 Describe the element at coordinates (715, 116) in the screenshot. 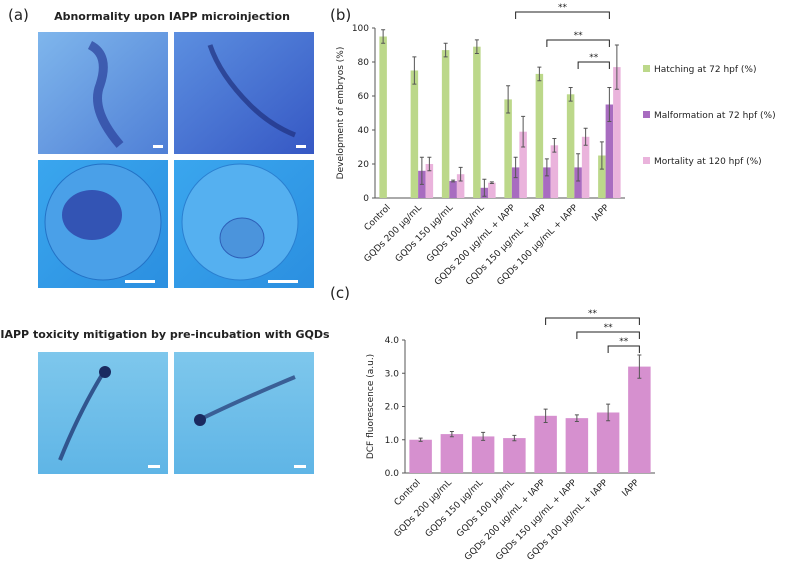

I see `legend-label: Malformation at 72 hpf (%)` at that location.